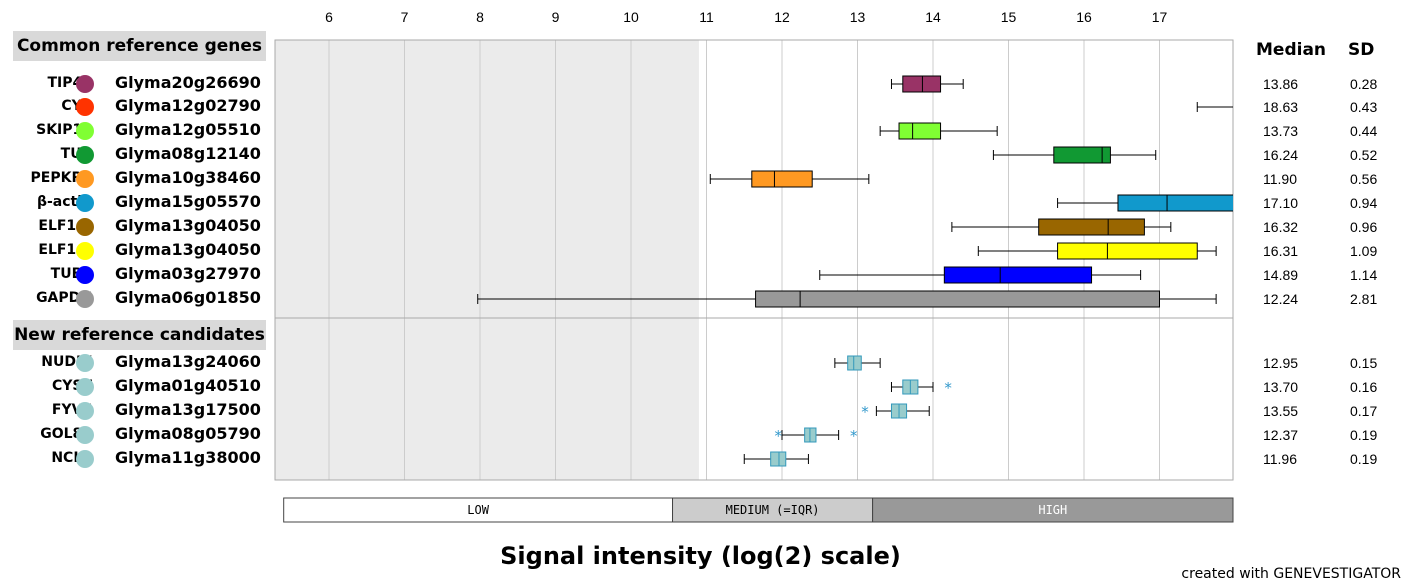 The width and height of the screenshot is (1401, 582). What do you see at coordinates (1364, 203) in the screenshot?
I see `sd-value: 0.94` at bounding box center [1364, 203].